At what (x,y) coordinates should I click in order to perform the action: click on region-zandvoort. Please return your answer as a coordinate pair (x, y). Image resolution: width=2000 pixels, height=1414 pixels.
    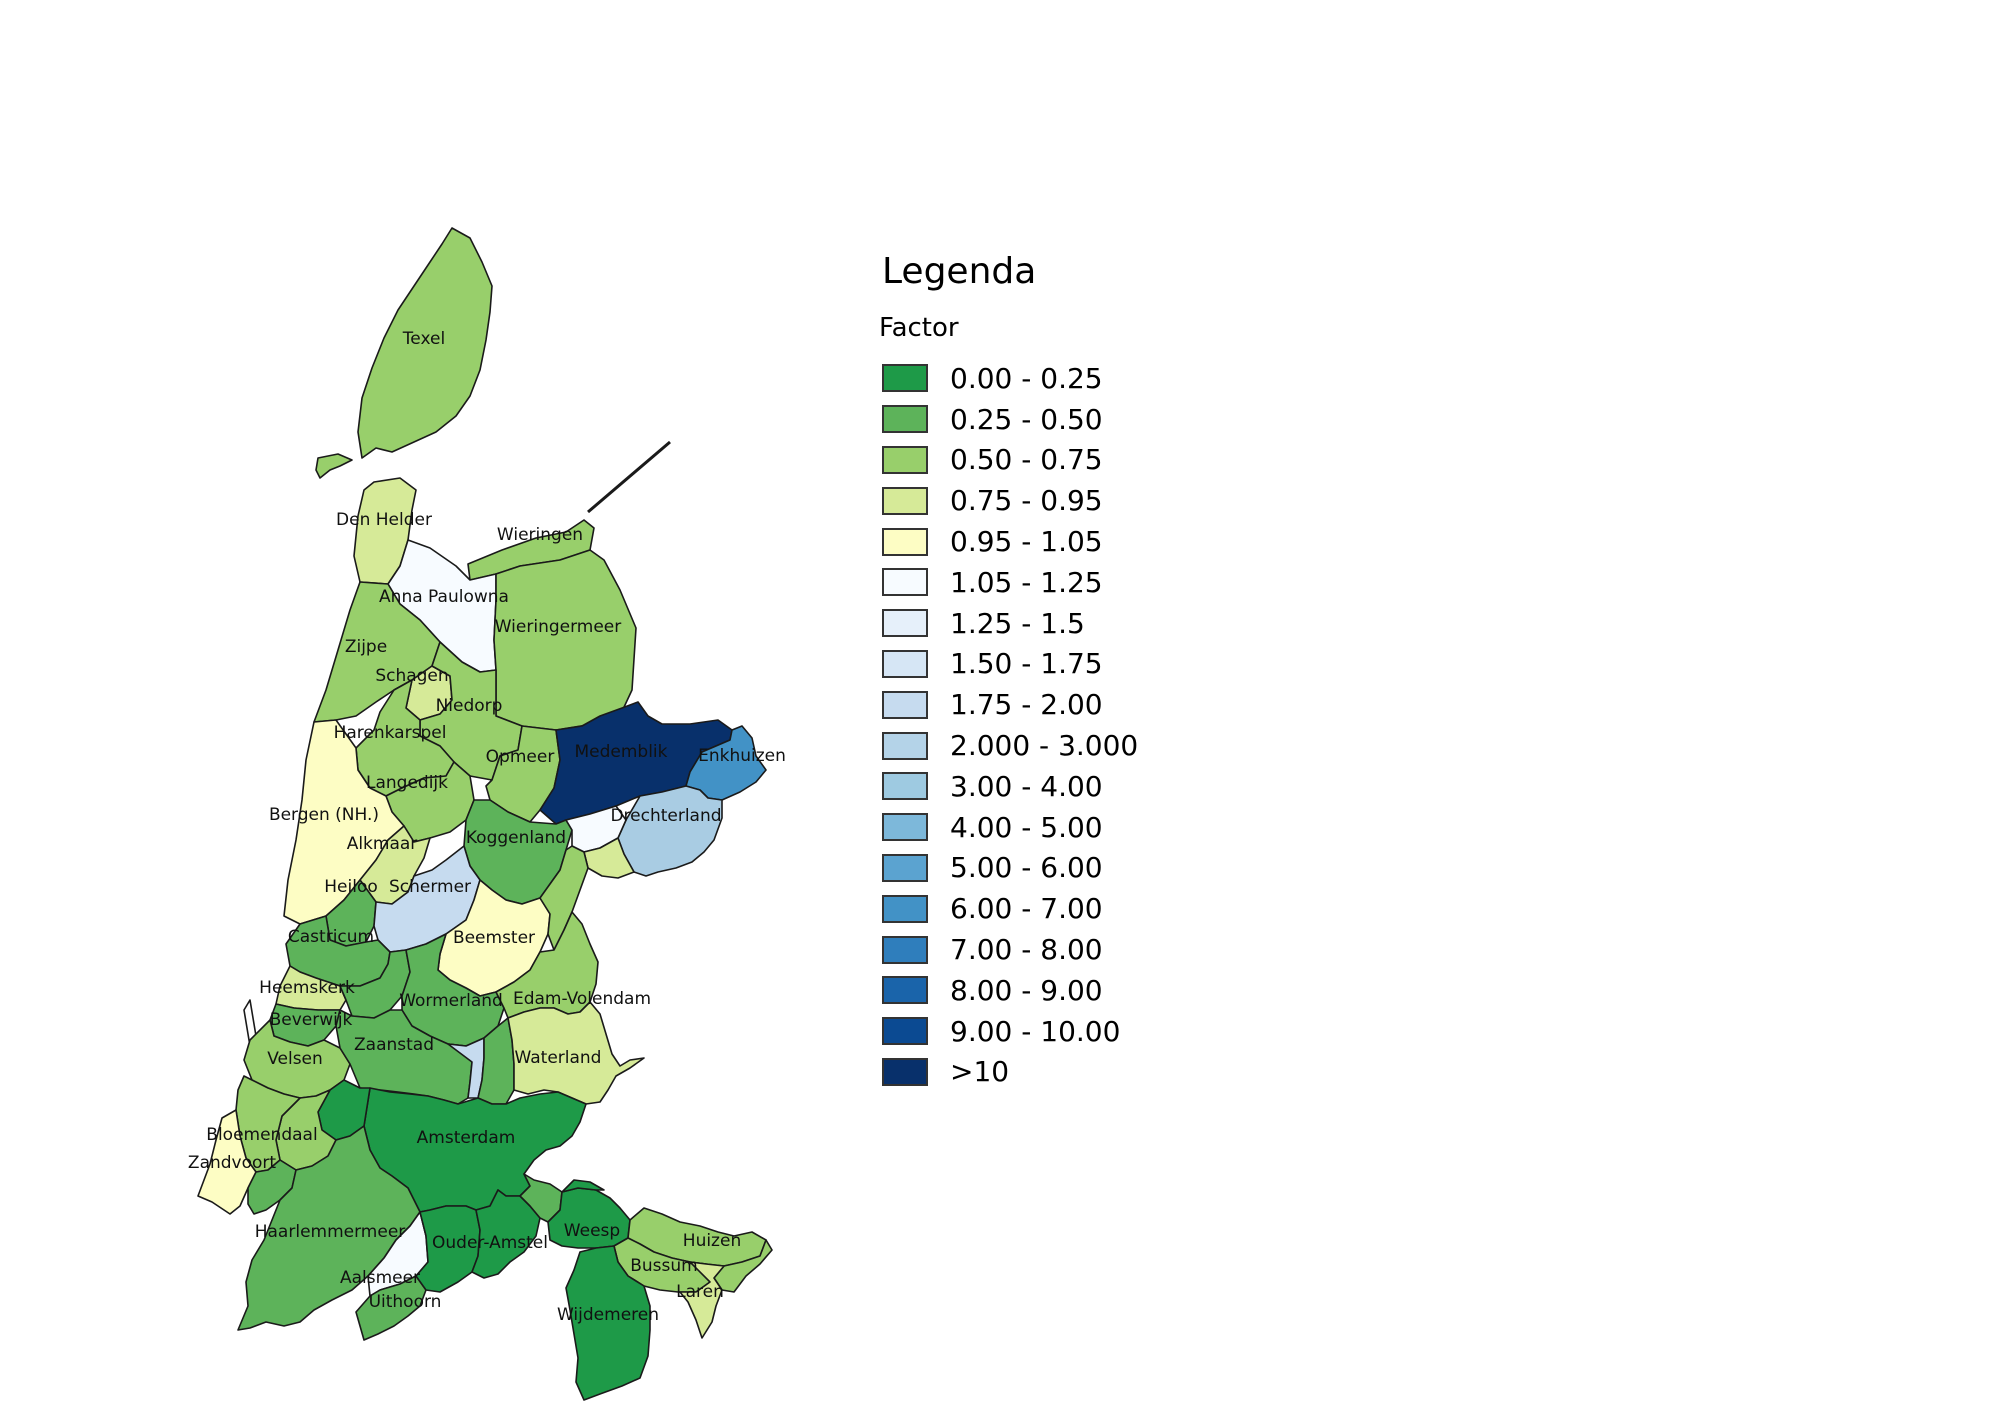
    Looking at the image, I should click on (227, 1162).